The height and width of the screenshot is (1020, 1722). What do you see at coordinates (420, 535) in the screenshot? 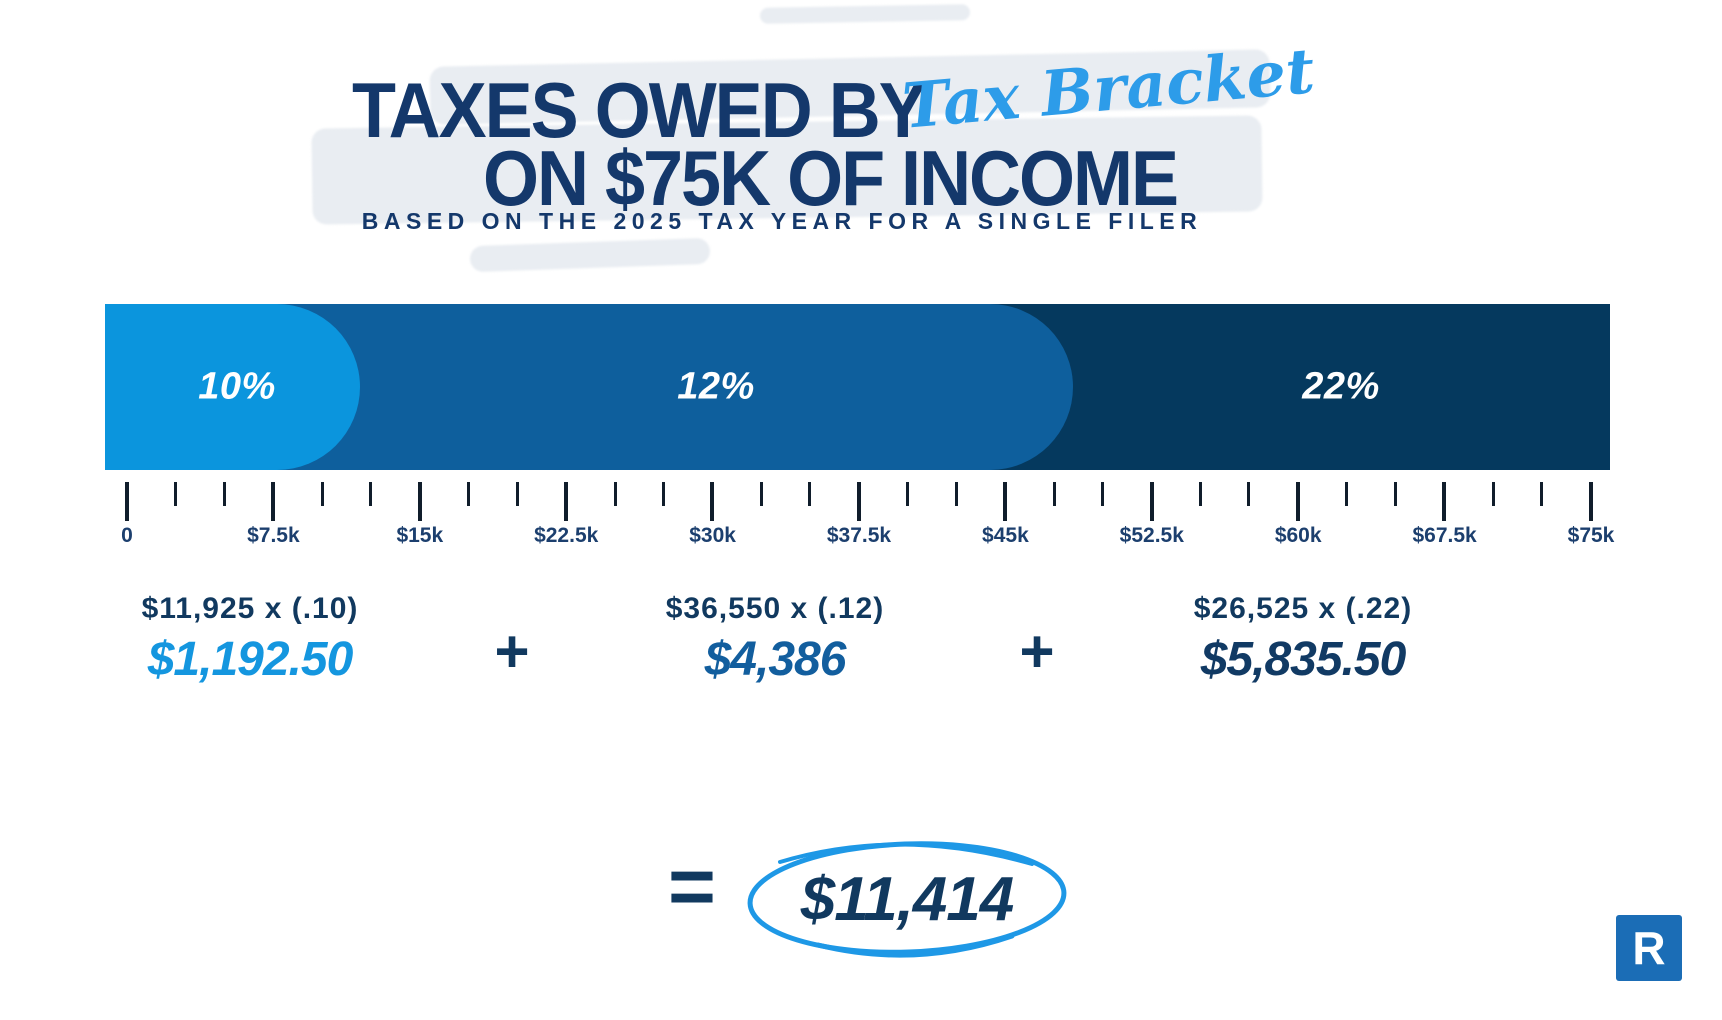
I see `axis-label: $15k` at bounding box center [420, 535].